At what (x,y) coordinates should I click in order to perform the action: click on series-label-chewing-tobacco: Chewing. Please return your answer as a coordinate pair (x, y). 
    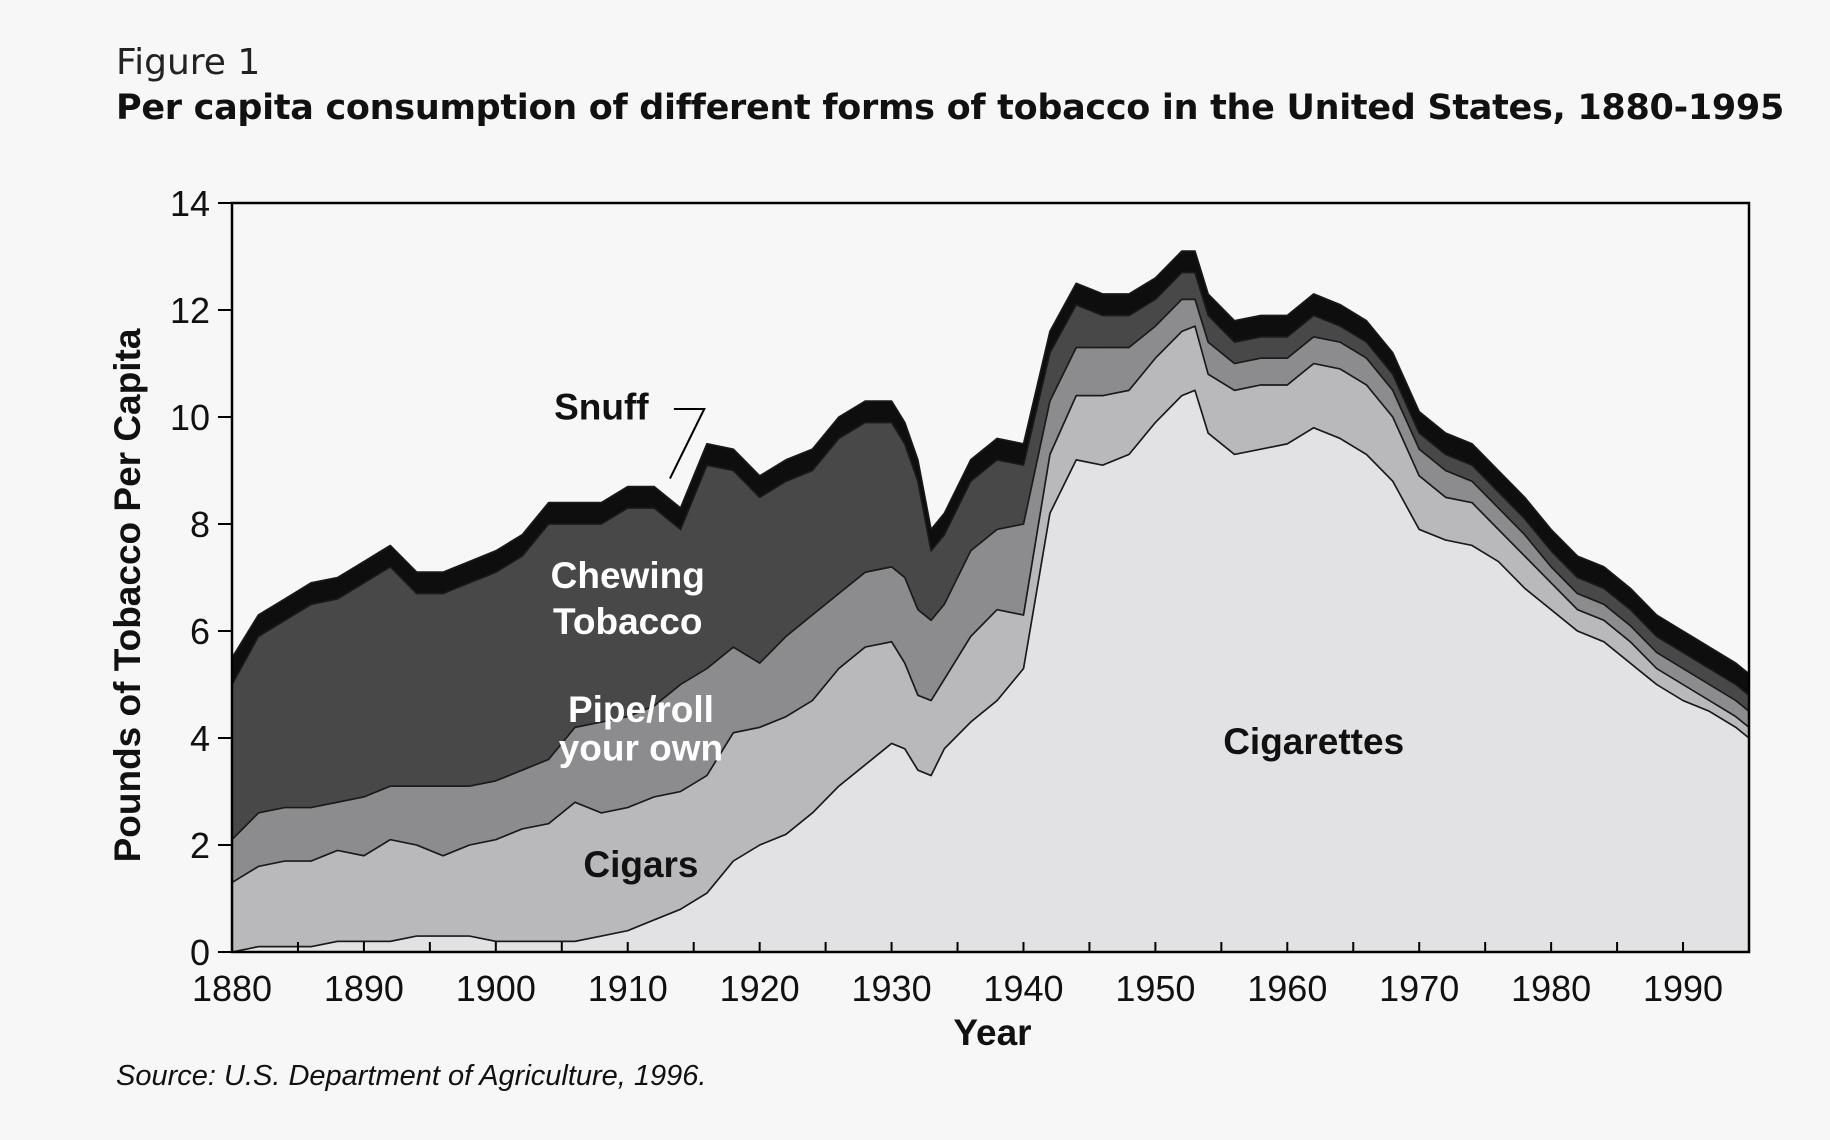
    Looking at the image, I should click on (628, 575).